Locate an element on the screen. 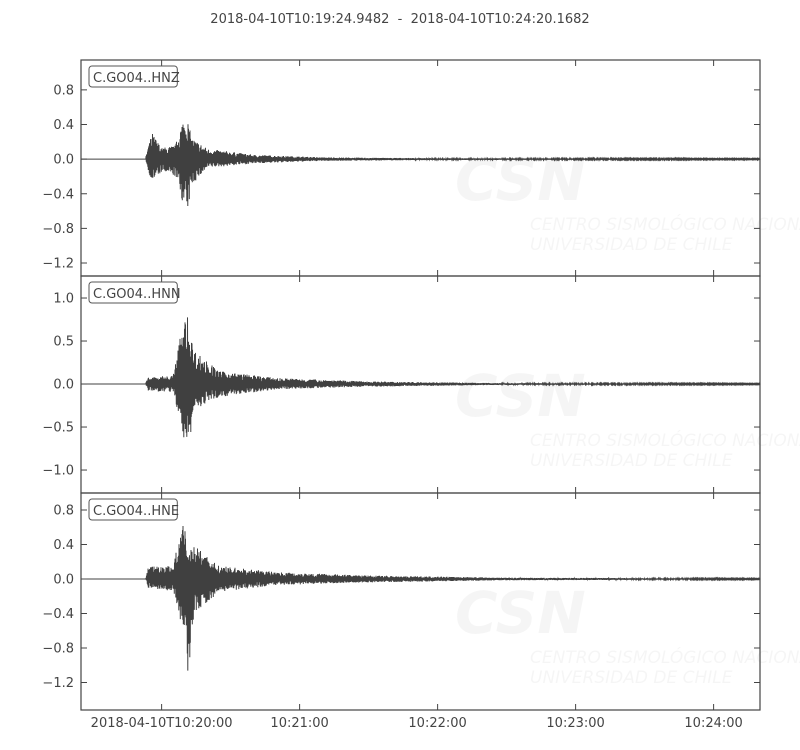 The width and height of the screenshot is (800, 750). y-tick: 1.0 is located at coordinates (406, 299).